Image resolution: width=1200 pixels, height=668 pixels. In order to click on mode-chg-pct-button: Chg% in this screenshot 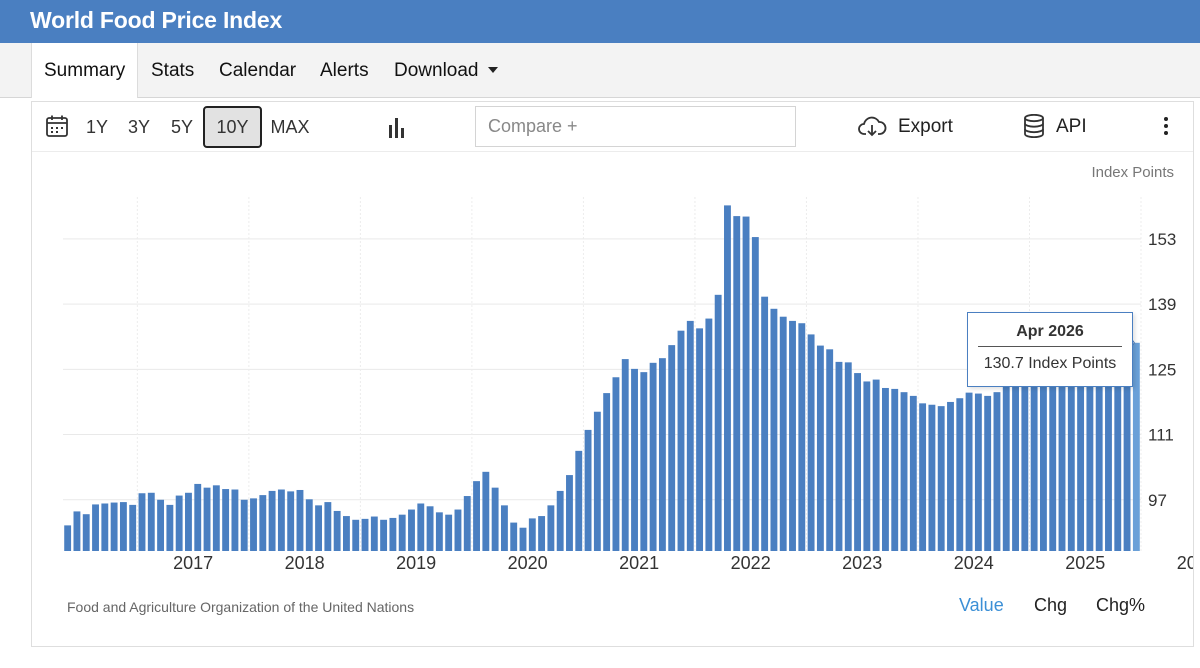, I will do `click(1121, 605)`.